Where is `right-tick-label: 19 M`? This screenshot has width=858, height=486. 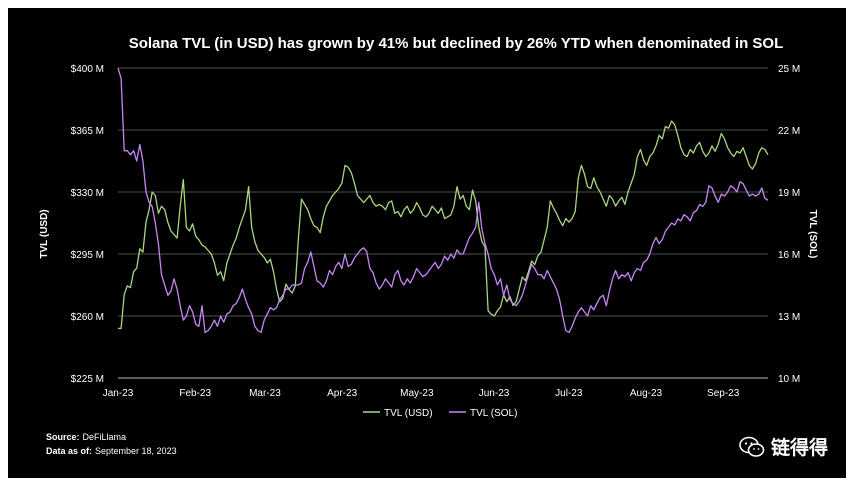 right-tick-label: 19 M is located at coordinates (789, 193).